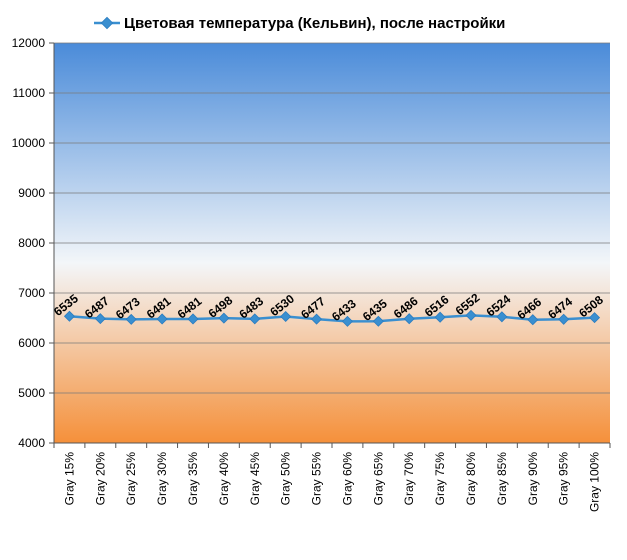  Describe the element at coordinates (255, 479) in the screenshot. I see `x-tick-label: Gray 45%` at that location.